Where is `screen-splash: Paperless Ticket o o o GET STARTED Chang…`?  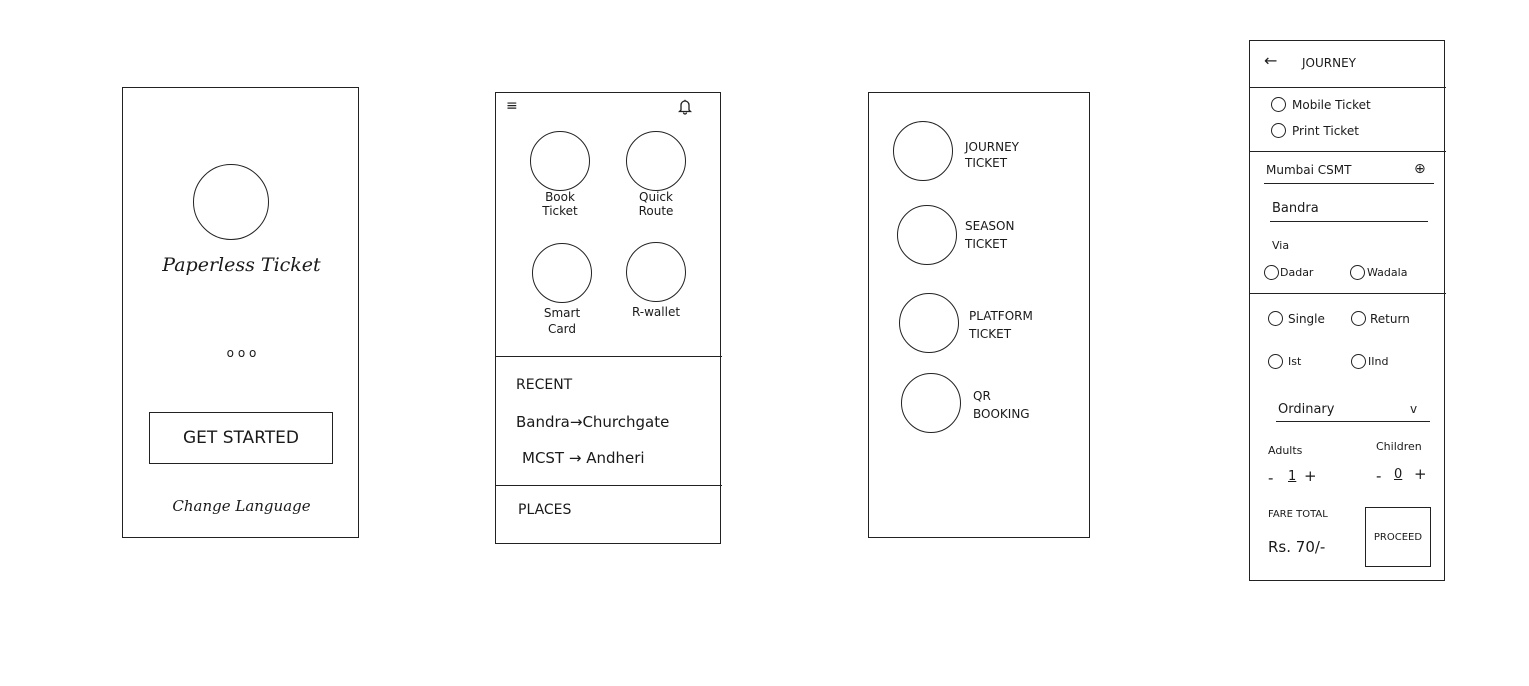 screen-splash: Paperless Ticket o o o GET STARTED Chang… is located at coordinates (240, 312).